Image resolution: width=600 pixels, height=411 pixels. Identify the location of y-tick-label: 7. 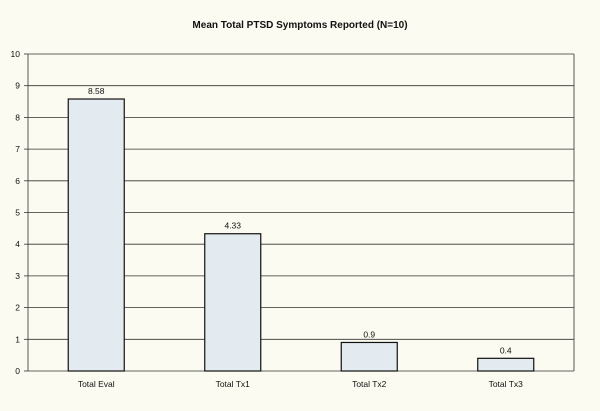
(17, 149).